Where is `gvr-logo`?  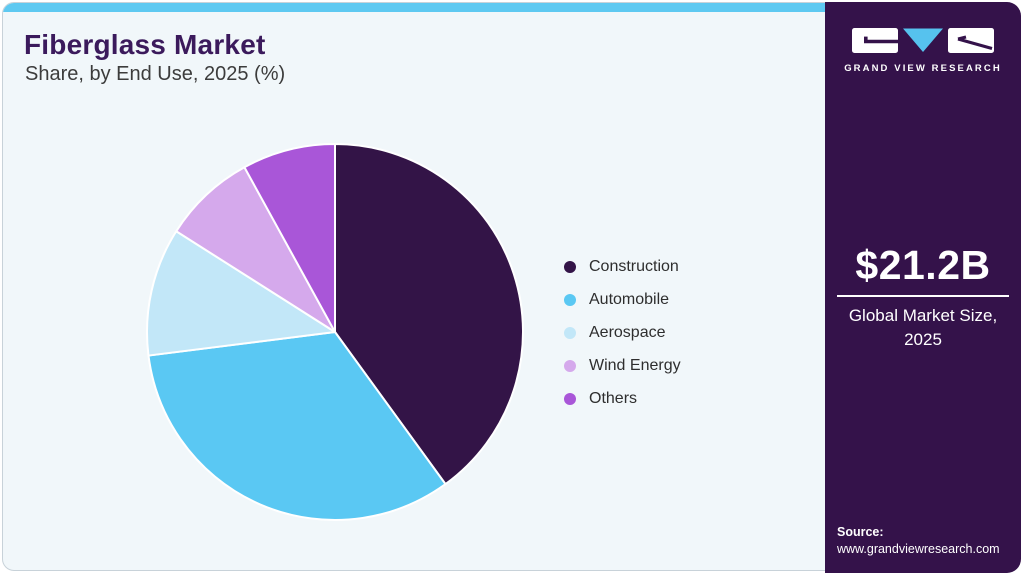 gvr-logo is located at coordinates (923, 41).